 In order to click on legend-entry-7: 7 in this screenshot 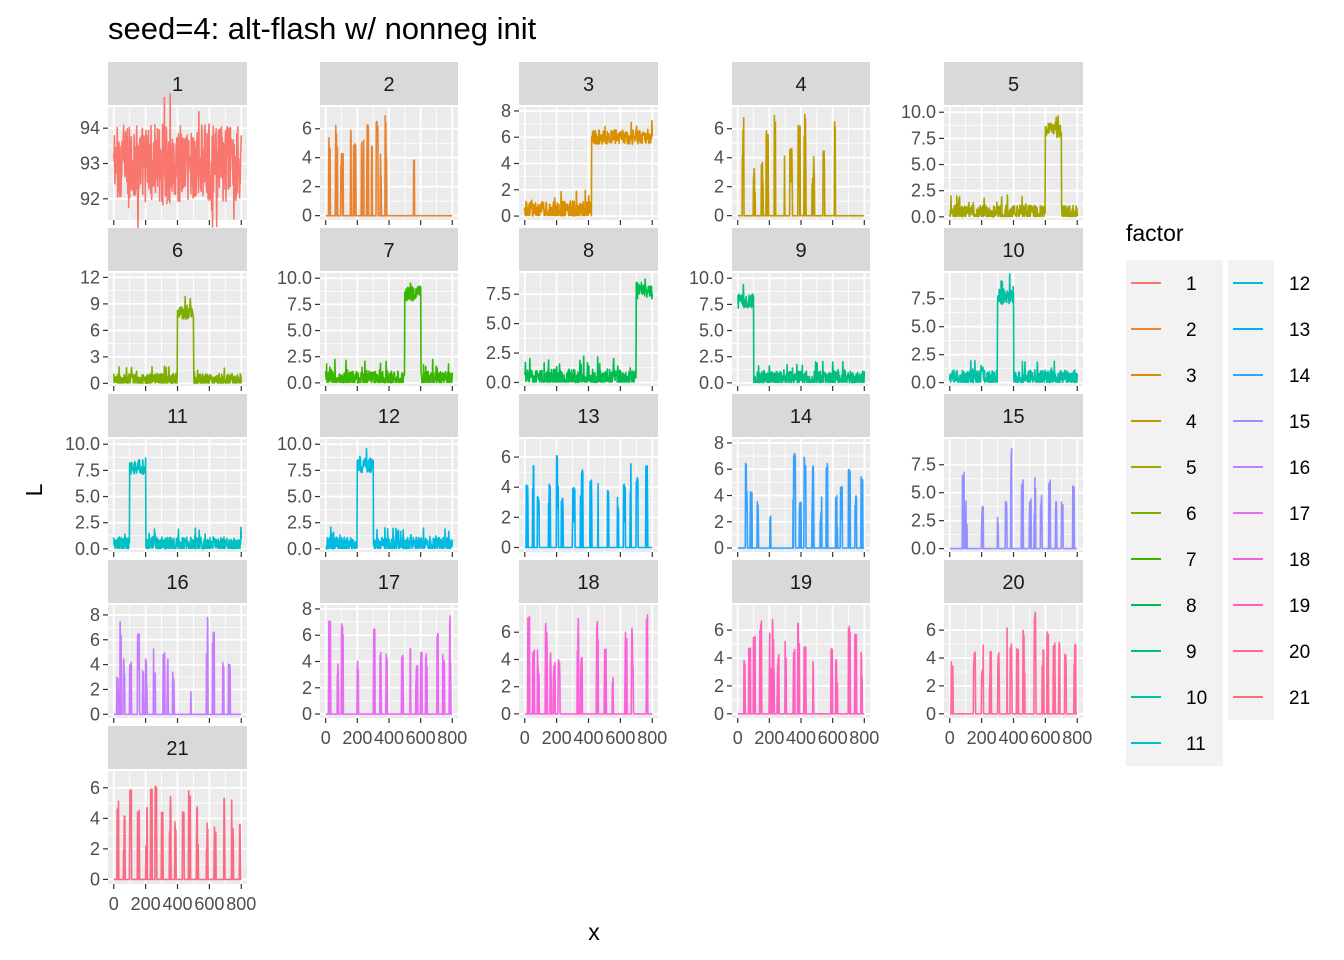, I will do `click(1164, 560)`.